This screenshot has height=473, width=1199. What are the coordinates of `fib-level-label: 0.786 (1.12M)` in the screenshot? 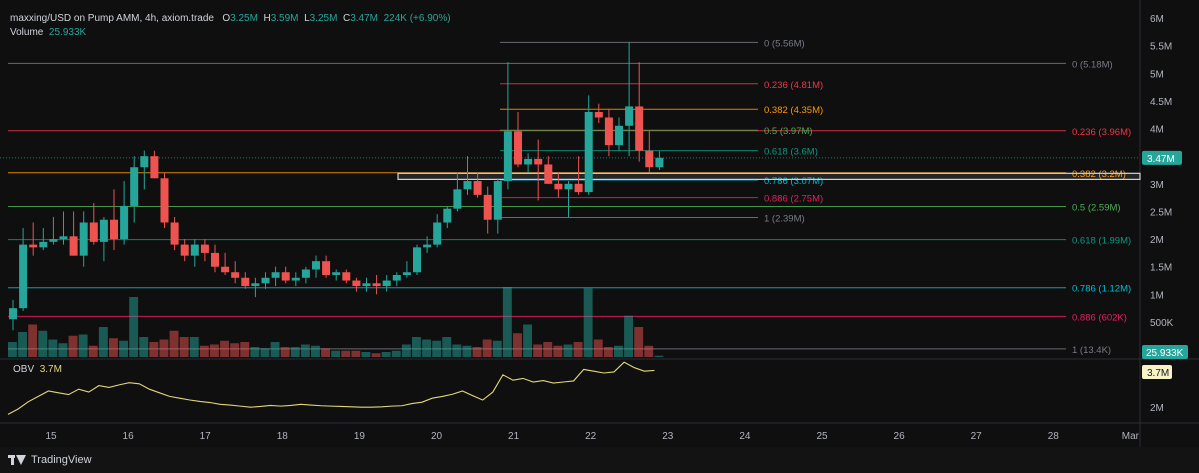 It's located at (1101, 289).